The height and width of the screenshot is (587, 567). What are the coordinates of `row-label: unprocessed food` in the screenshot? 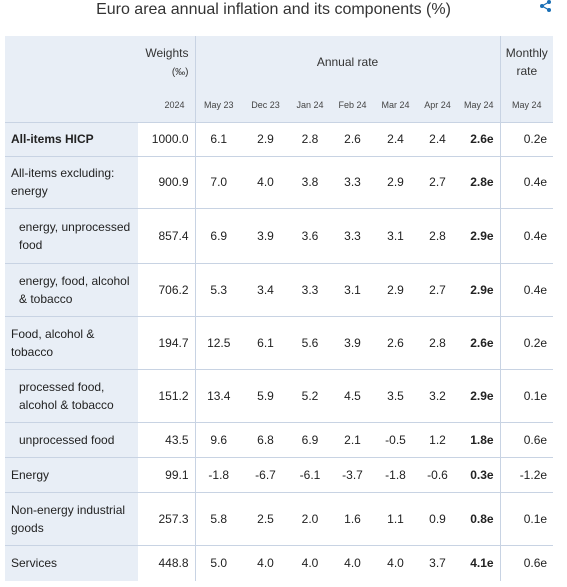 It's located at (71, 439).